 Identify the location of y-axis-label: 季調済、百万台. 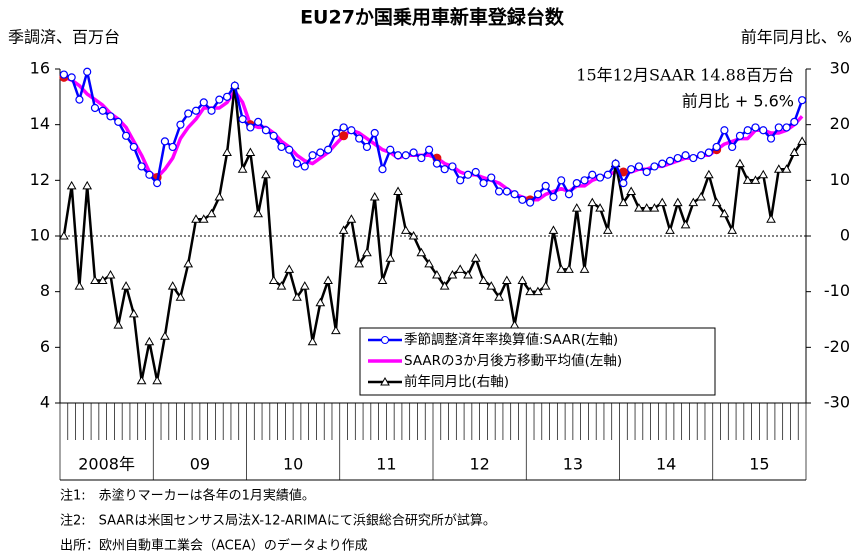
(64, 37).